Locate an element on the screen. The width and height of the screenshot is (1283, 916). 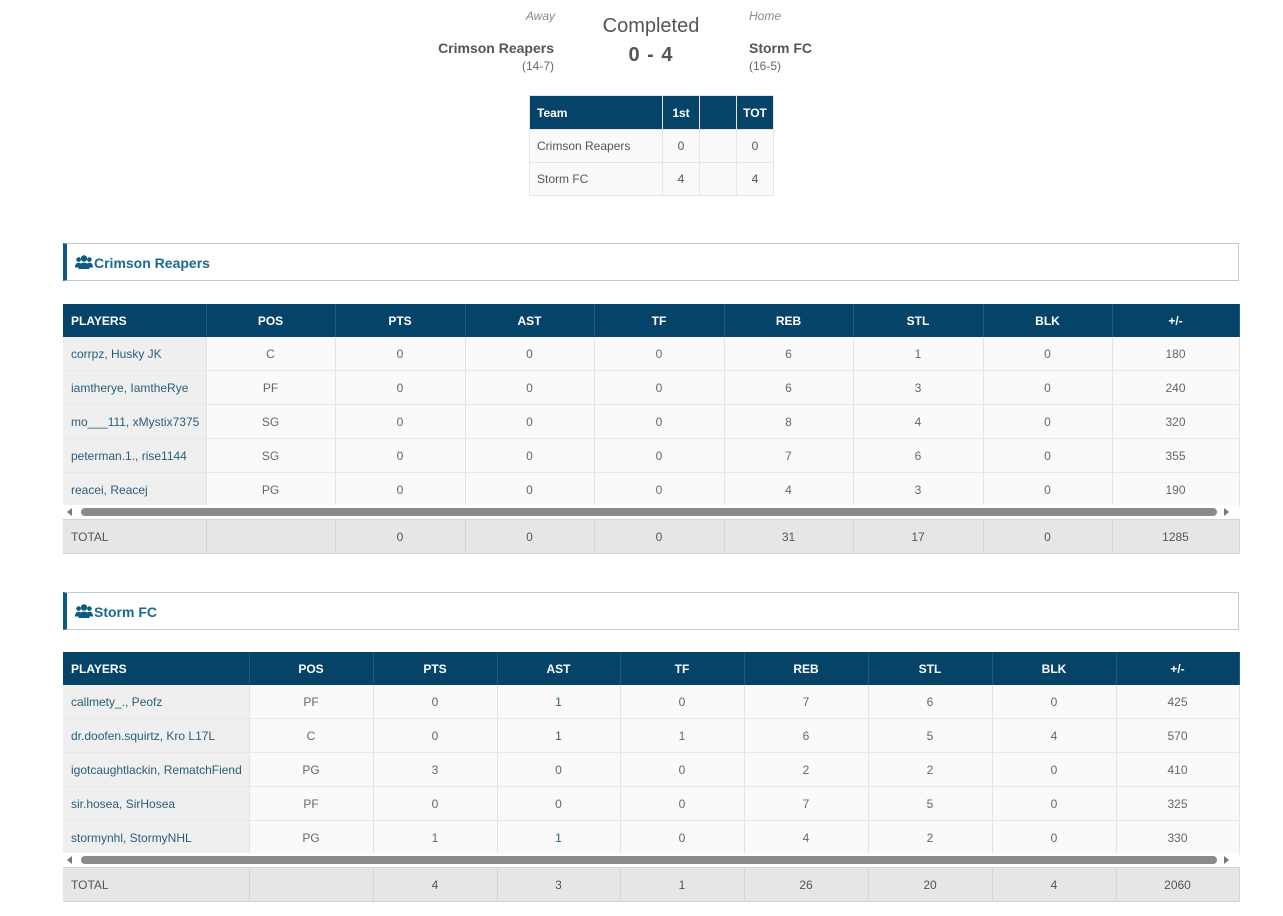
player-row: sir.hosea, SirHosea PF 0 0 0 7 5 0 325 is located at coordinates (651, 803).